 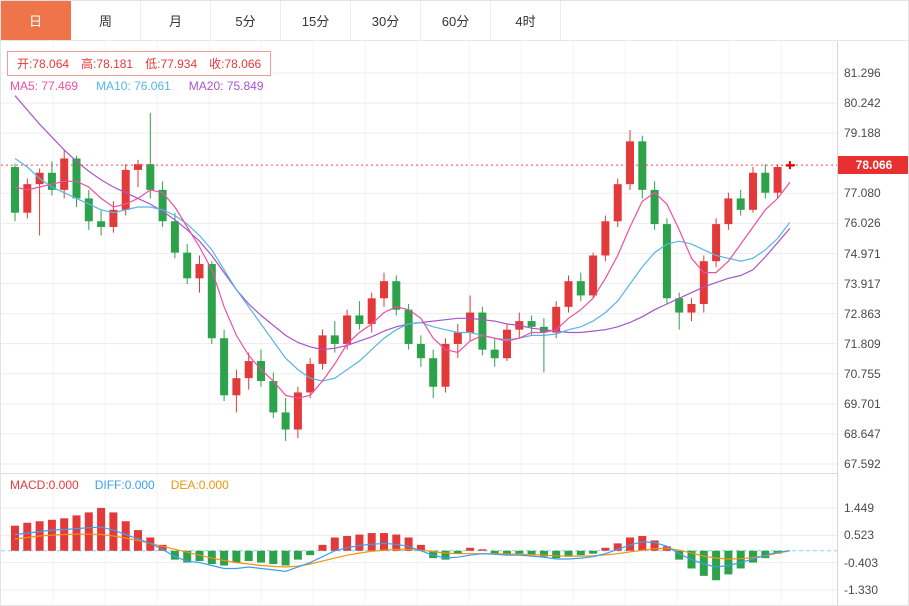 I want to click on macd-tick: 0.523, so click(x=859, y=535).